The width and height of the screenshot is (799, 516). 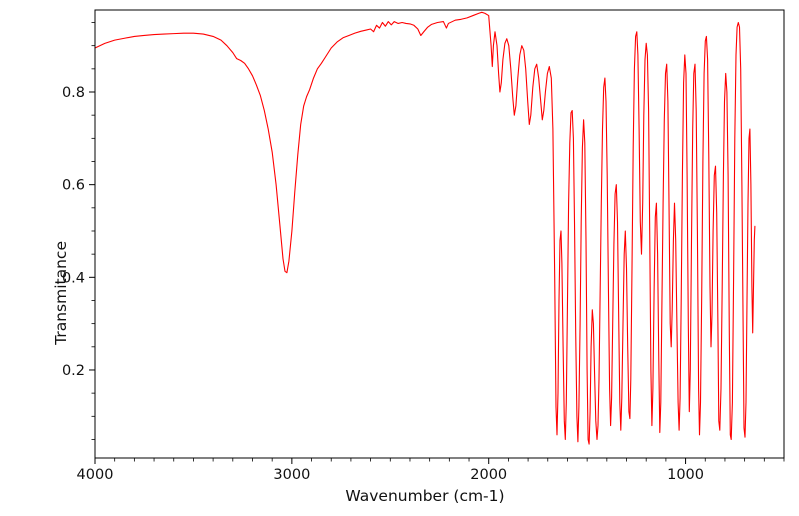 What do you see at coordinates (73, 93) in the screenshot?
I see `y-tick-label: 0.8` at bounding box center [73, 93].